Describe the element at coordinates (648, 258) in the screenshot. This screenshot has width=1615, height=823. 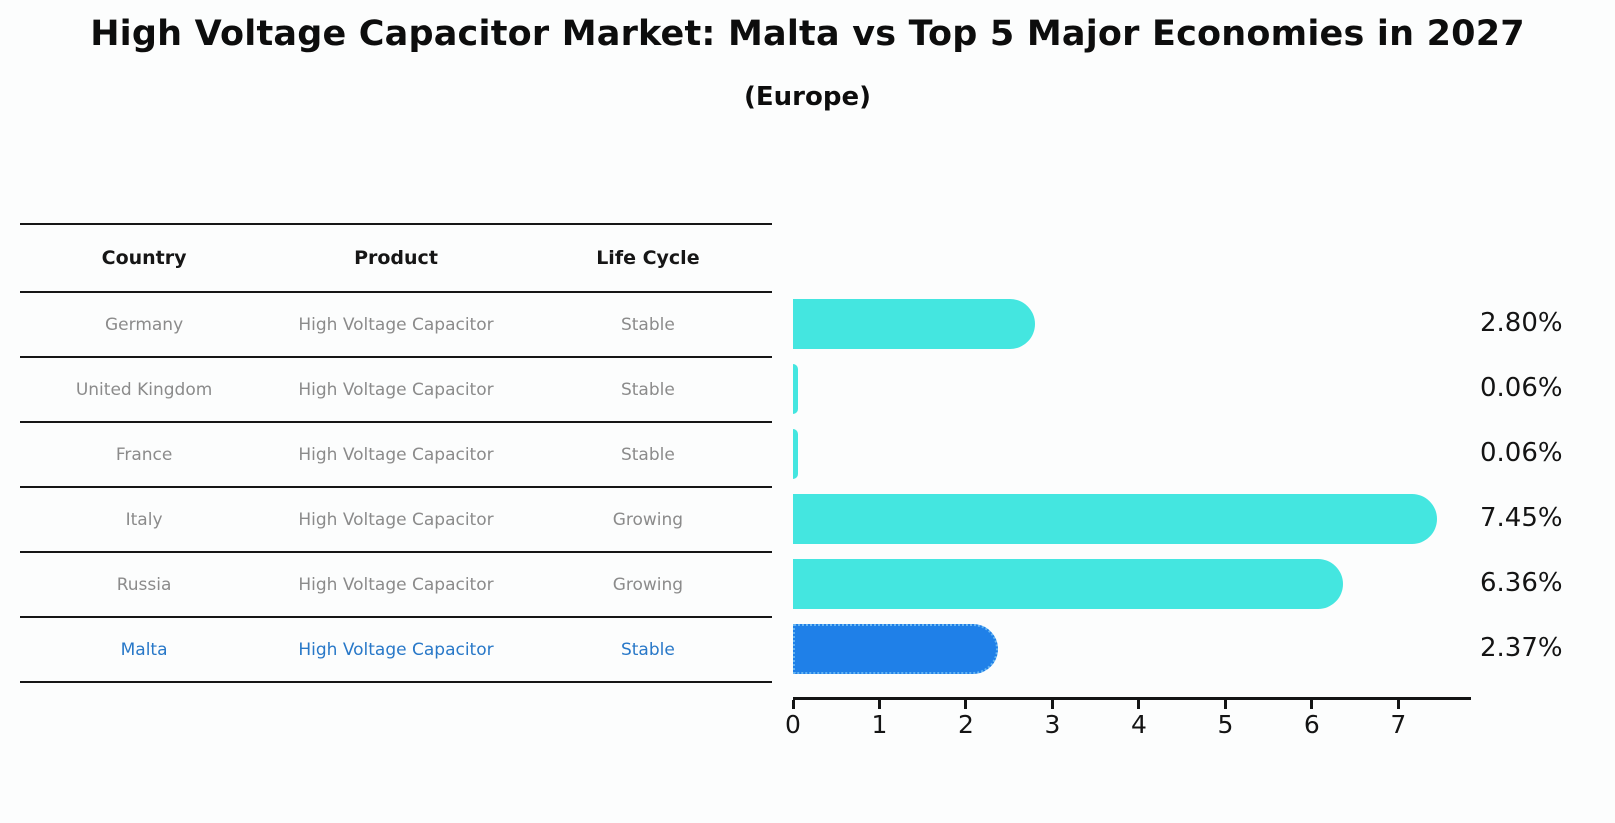
I see `column-header-life-cycle: Life Cycle` at that location.